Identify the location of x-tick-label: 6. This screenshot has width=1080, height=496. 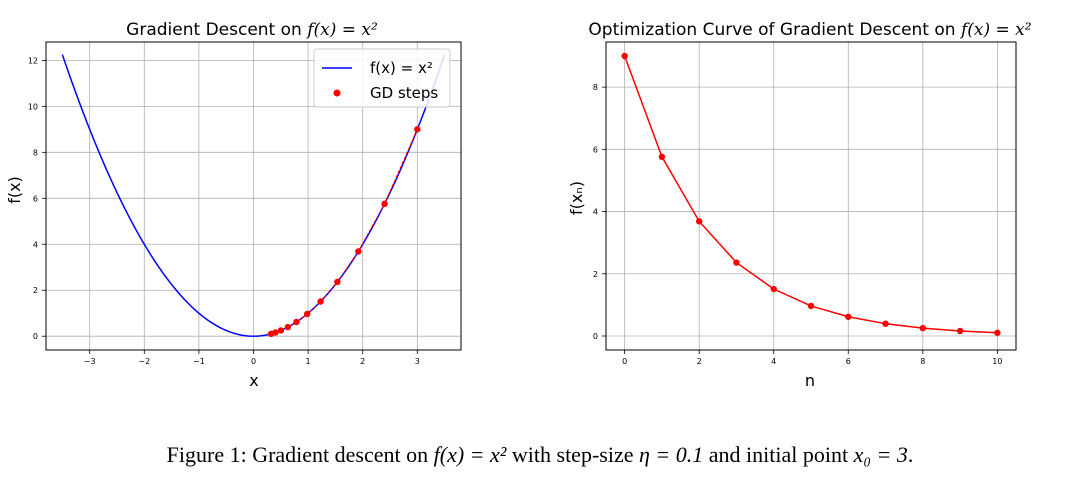
(848, 361).